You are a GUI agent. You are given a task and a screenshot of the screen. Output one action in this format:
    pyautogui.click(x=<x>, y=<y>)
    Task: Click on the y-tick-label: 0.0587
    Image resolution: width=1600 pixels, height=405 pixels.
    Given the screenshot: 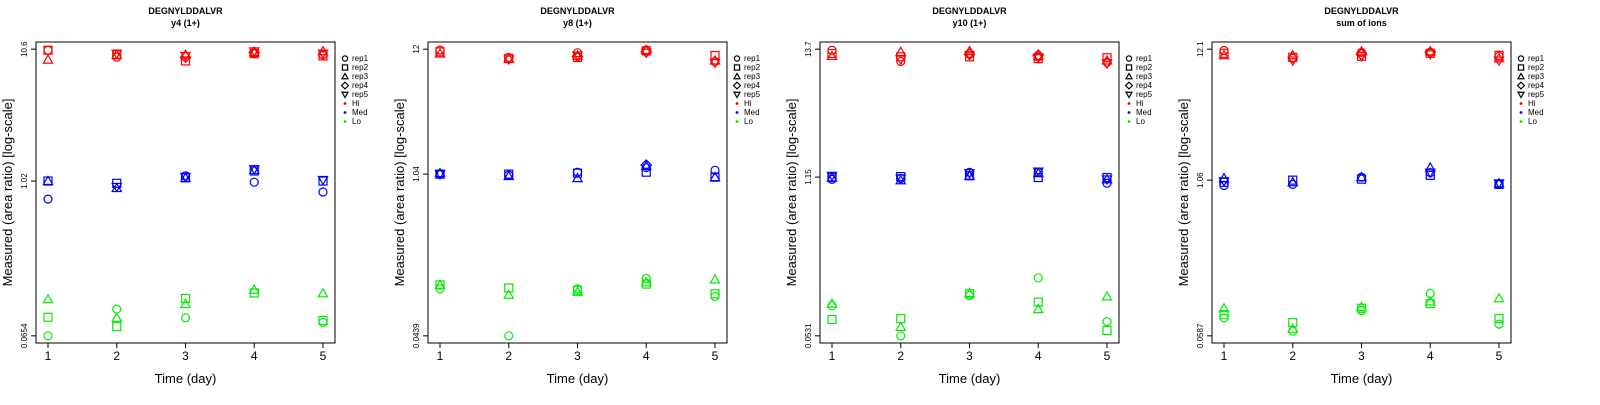 What is the action you would take?
    pyautogui.click(x=1200, y=335)
    